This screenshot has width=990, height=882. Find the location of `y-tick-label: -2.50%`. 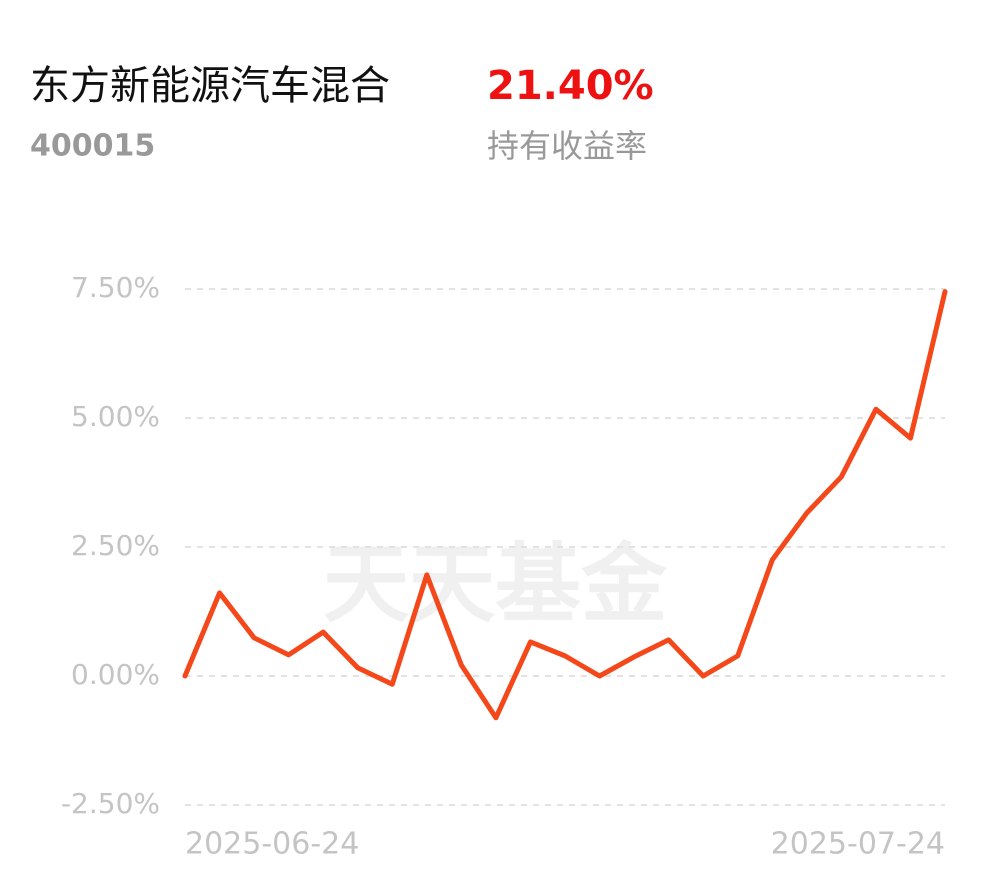

y-tick-label: -2.50% is located at coordinates (110, 803).